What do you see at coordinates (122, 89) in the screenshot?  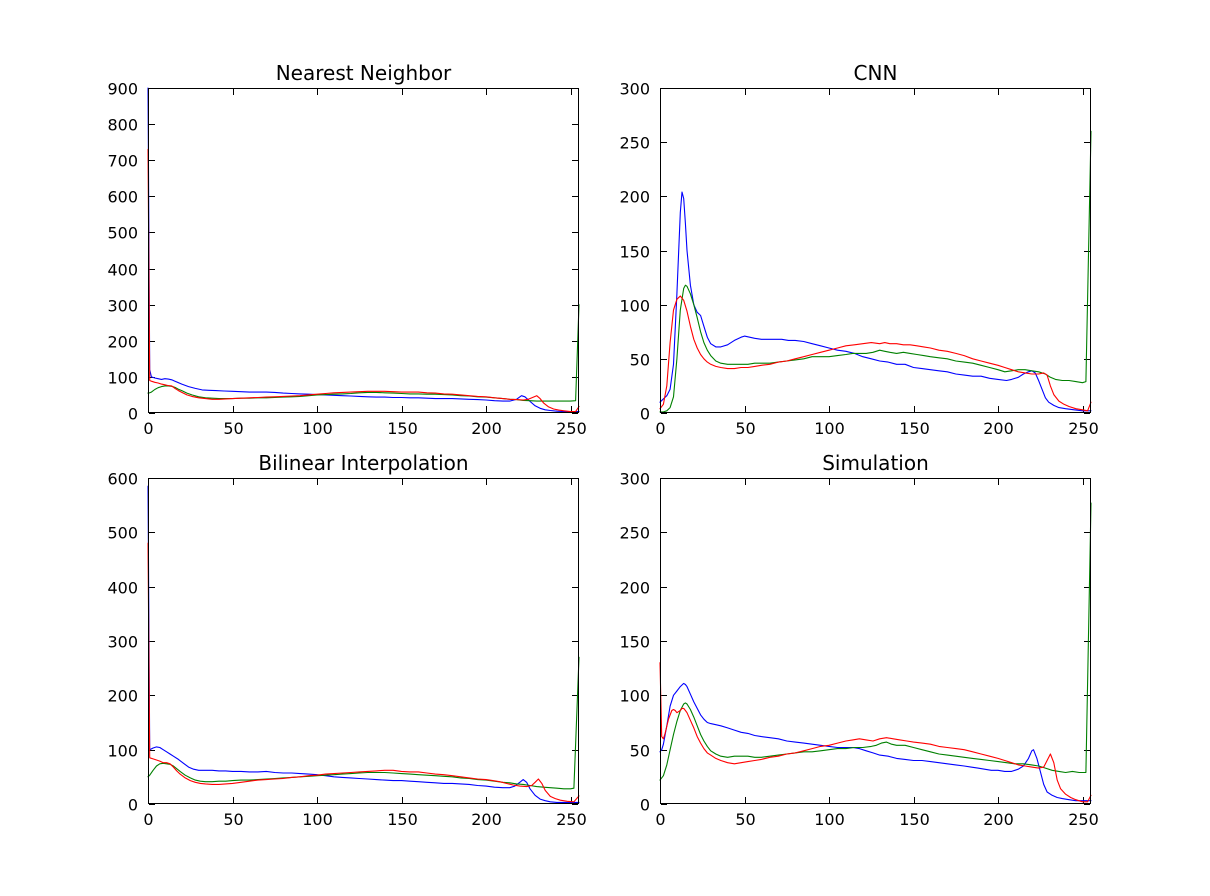 I see `y-tick-label: 900` at bounding box center [122, 89].